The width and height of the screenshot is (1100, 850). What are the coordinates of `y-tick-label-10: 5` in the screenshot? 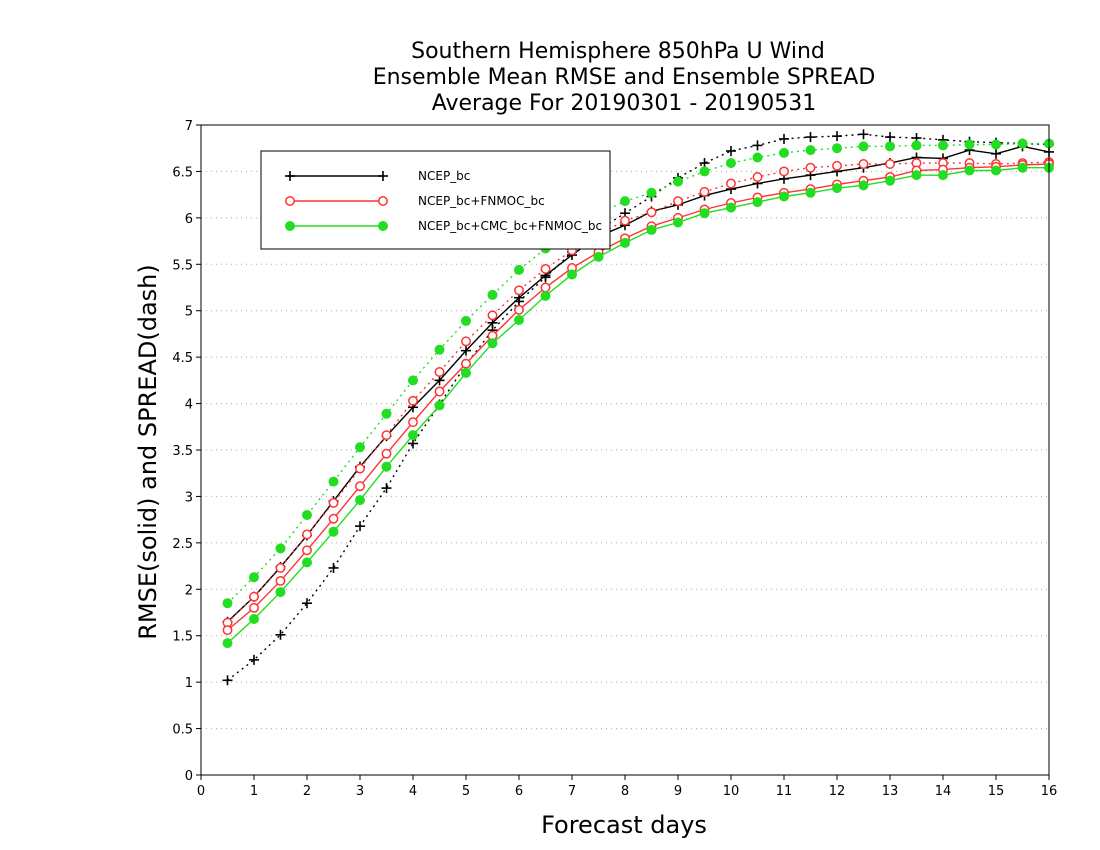 It's located at (189, 312).